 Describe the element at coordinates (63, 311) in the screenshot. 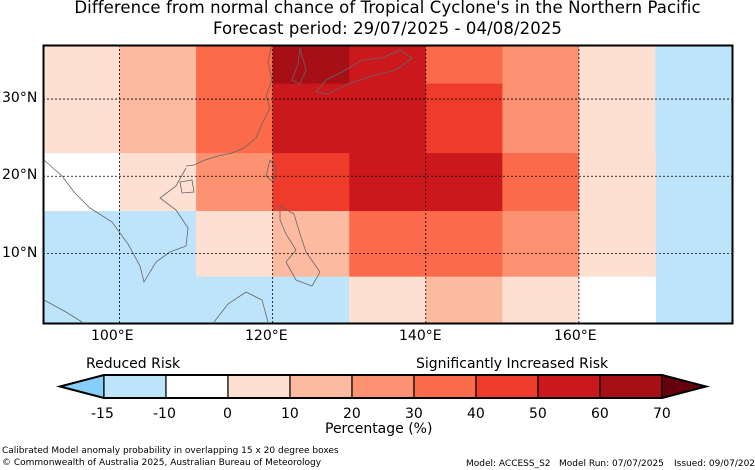

I see `coastline-sumatra` at that location.